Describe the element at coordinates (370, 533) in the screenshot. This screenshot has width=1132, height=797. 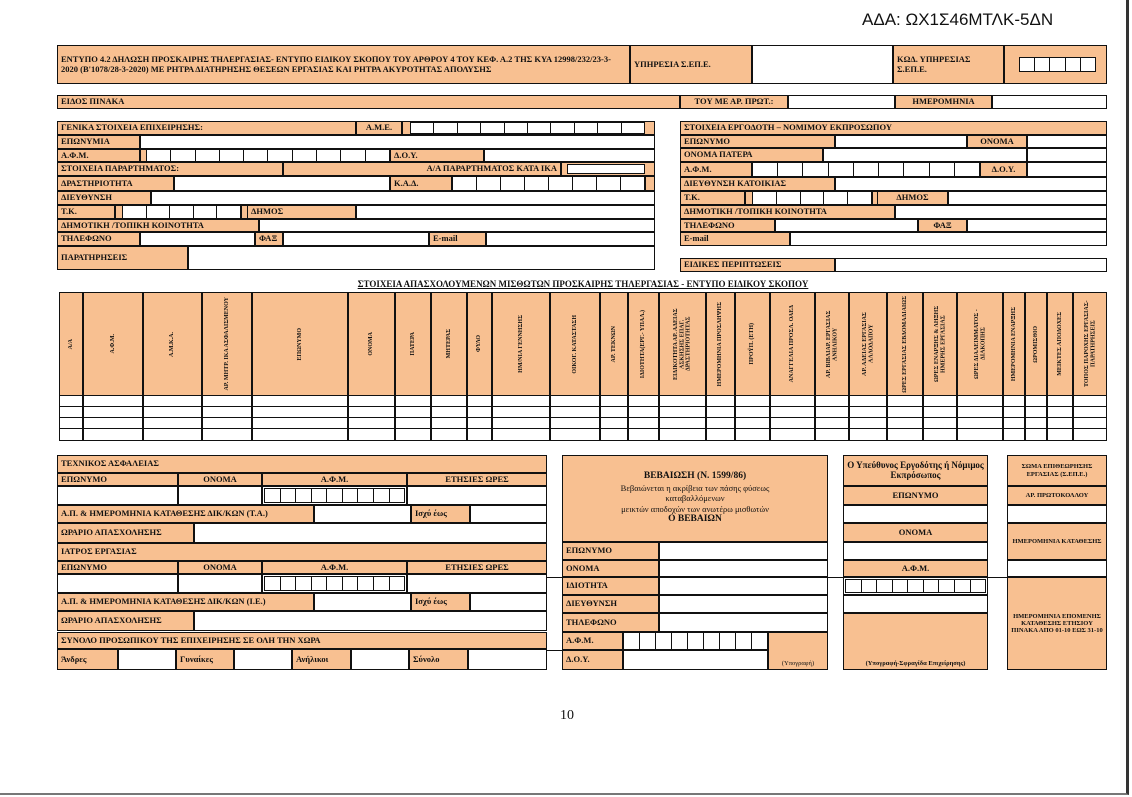
I see `safety-schedule-field` at that location.